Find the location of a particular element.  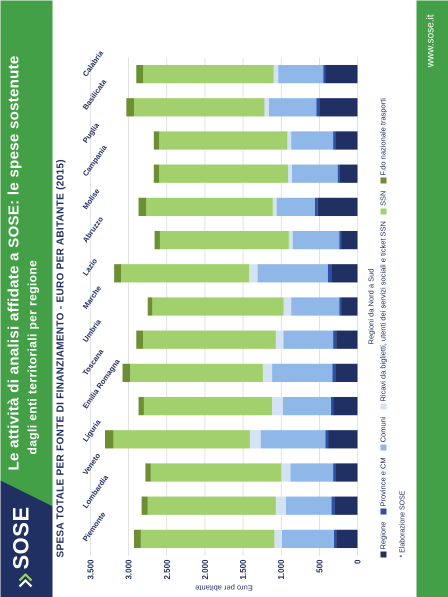

legend-label: Comuni is located at coordinates (382, 429).